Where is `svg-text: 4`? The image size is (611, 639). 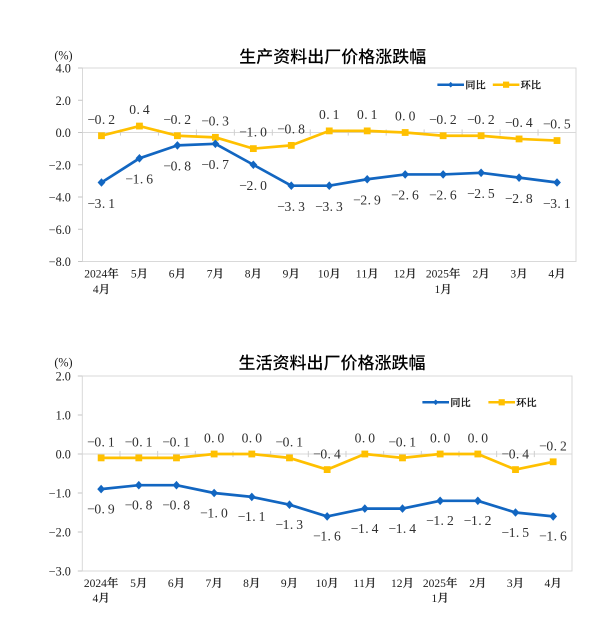 svg-text: 4 is located at coordinates (104, 275).